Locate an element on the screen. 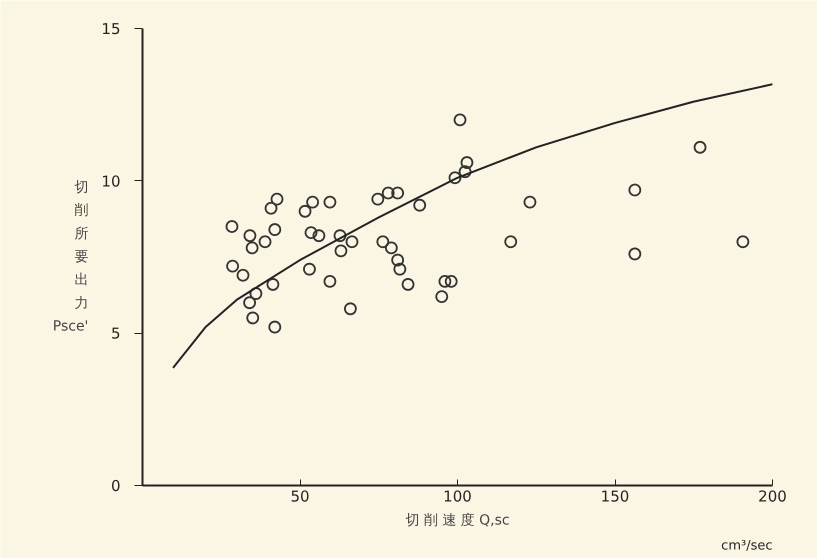 Image resolution: width=817 pixels, height=558 pixels. text: cm³/sec is located at coordinates (747, 546).